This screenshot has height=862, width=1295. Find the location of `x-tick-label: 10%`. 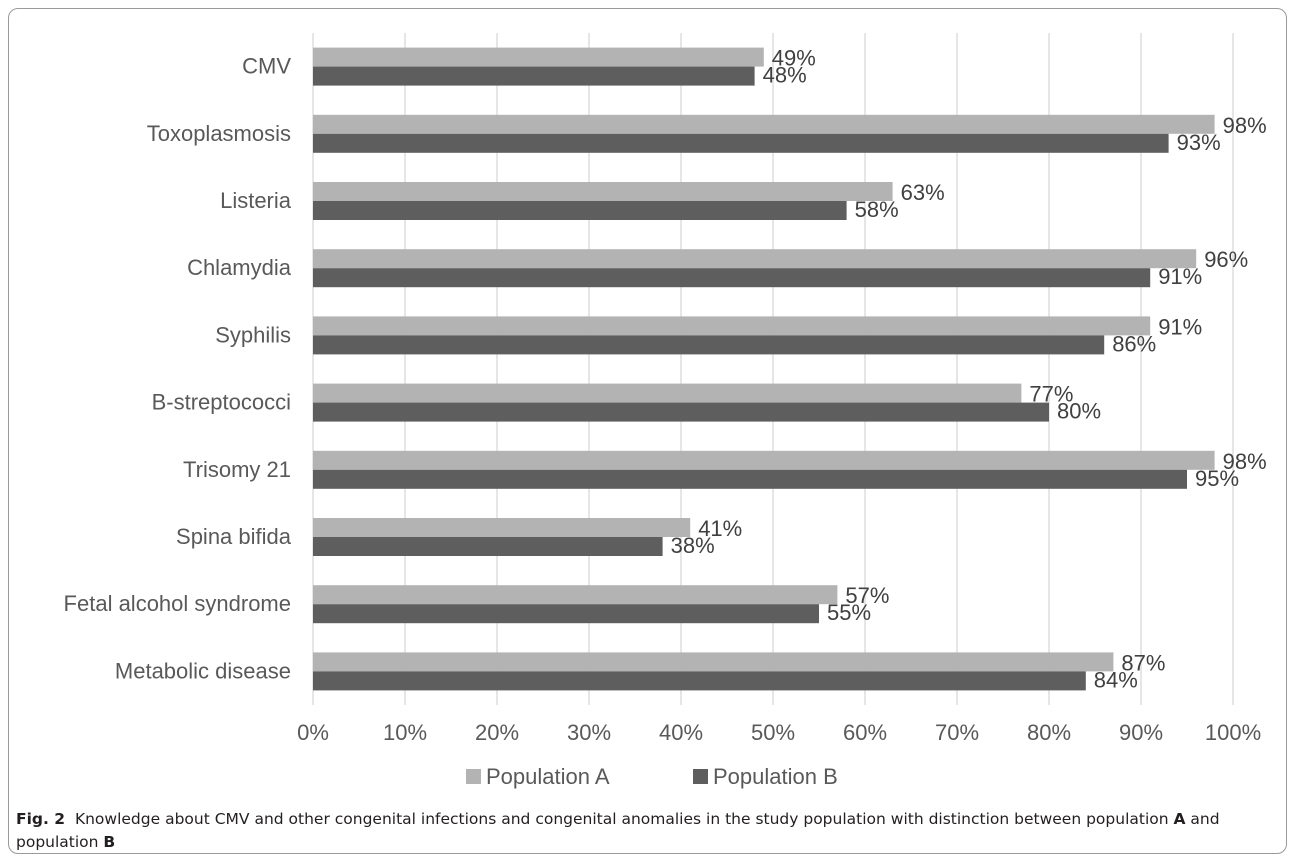

x-tick-label: 10% is located at coordinates (405, 732).